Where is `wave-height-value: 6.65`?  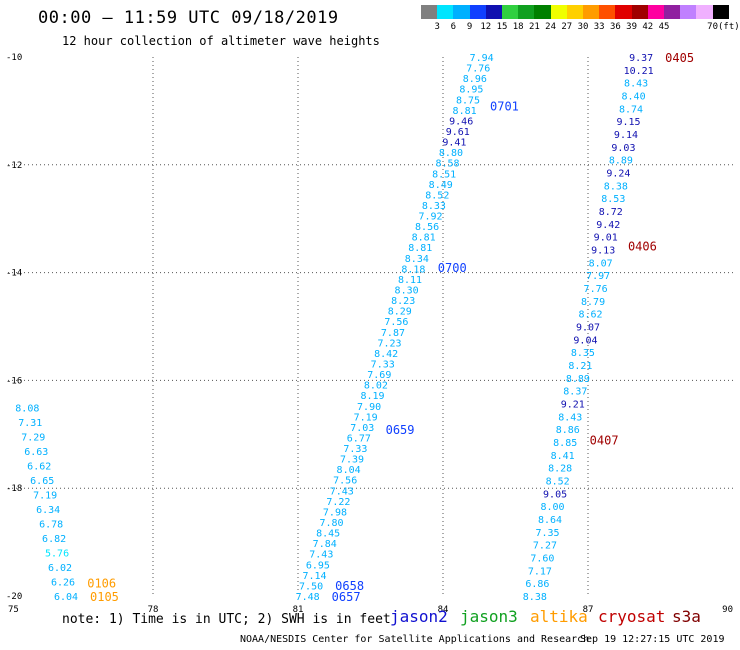 wave-height-value: 6.65 is located at coordinates (42, 481).